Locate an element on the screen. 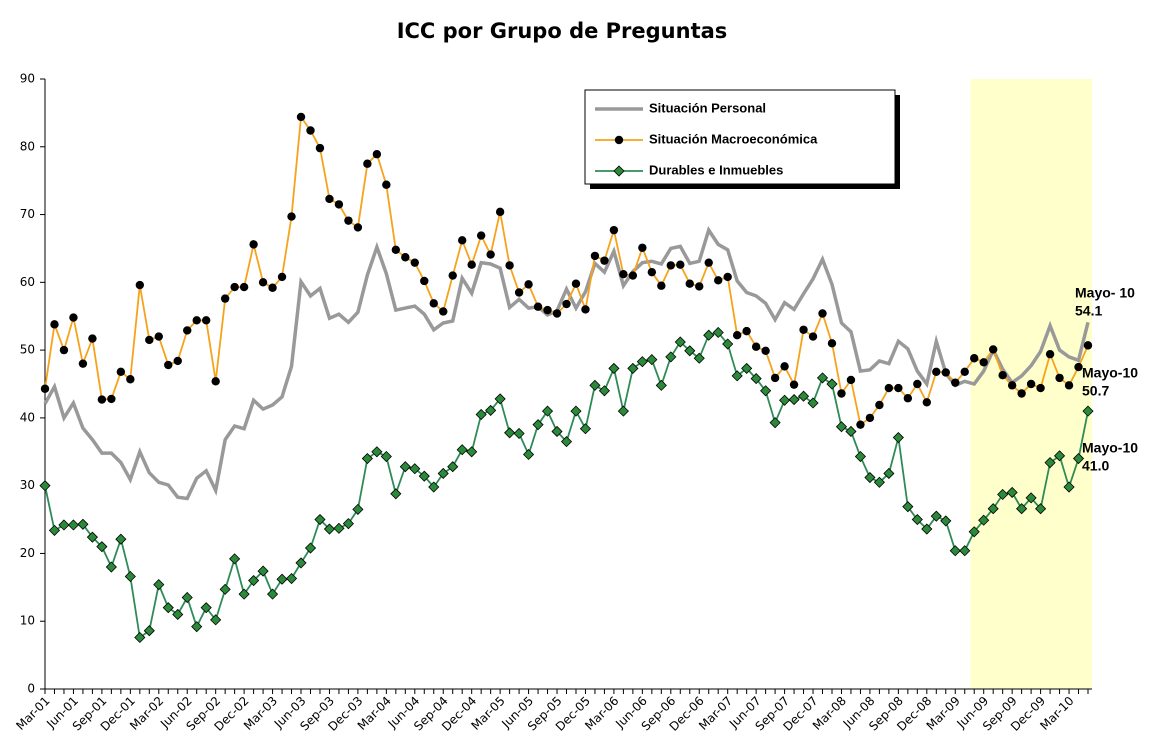 The width and height of the screenshot is (1151, 755). legend-label: Durables e Inmuebles is located at coordinates (716, 169).